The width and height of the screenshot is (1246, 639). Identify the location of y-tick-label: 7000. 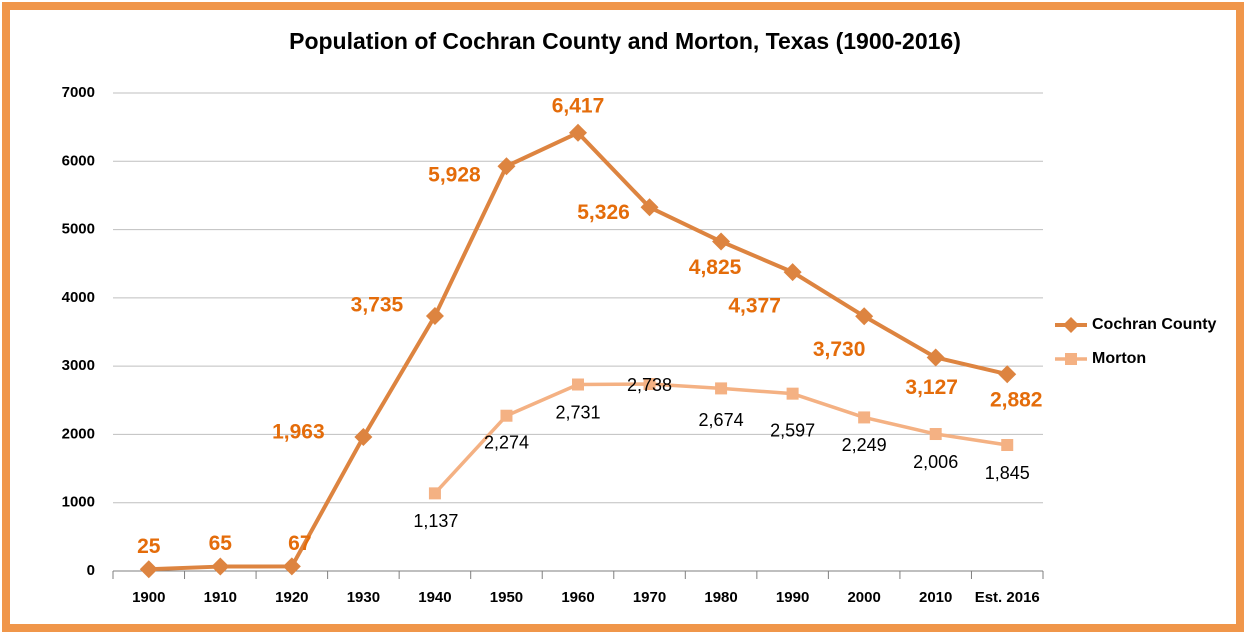
(78, 92).